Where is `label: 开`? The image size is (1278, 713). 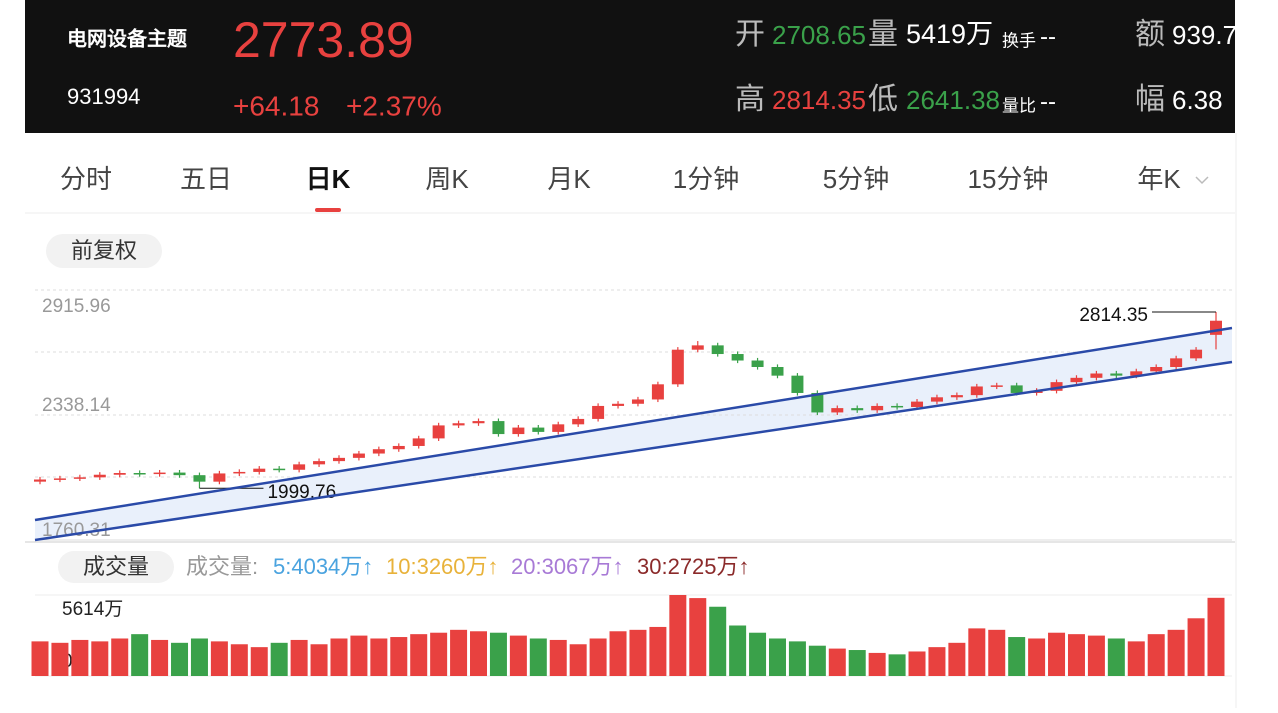
label: 开 is located at coordinates (750, 34).